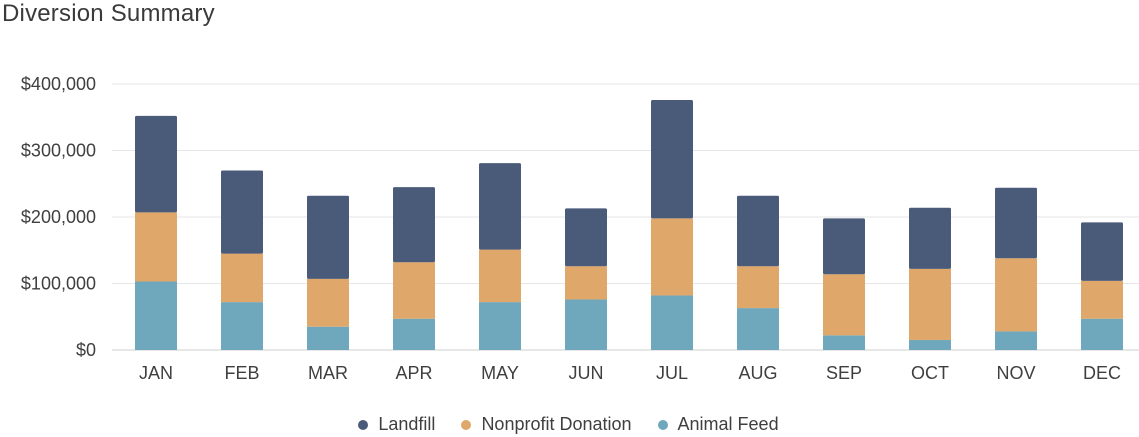 The image size is (1139, 437). What do you see at coordinates (1016, 340) in the screenshot?
I see `bar-animal-feed-nov` at bounding box center [1016, 340].